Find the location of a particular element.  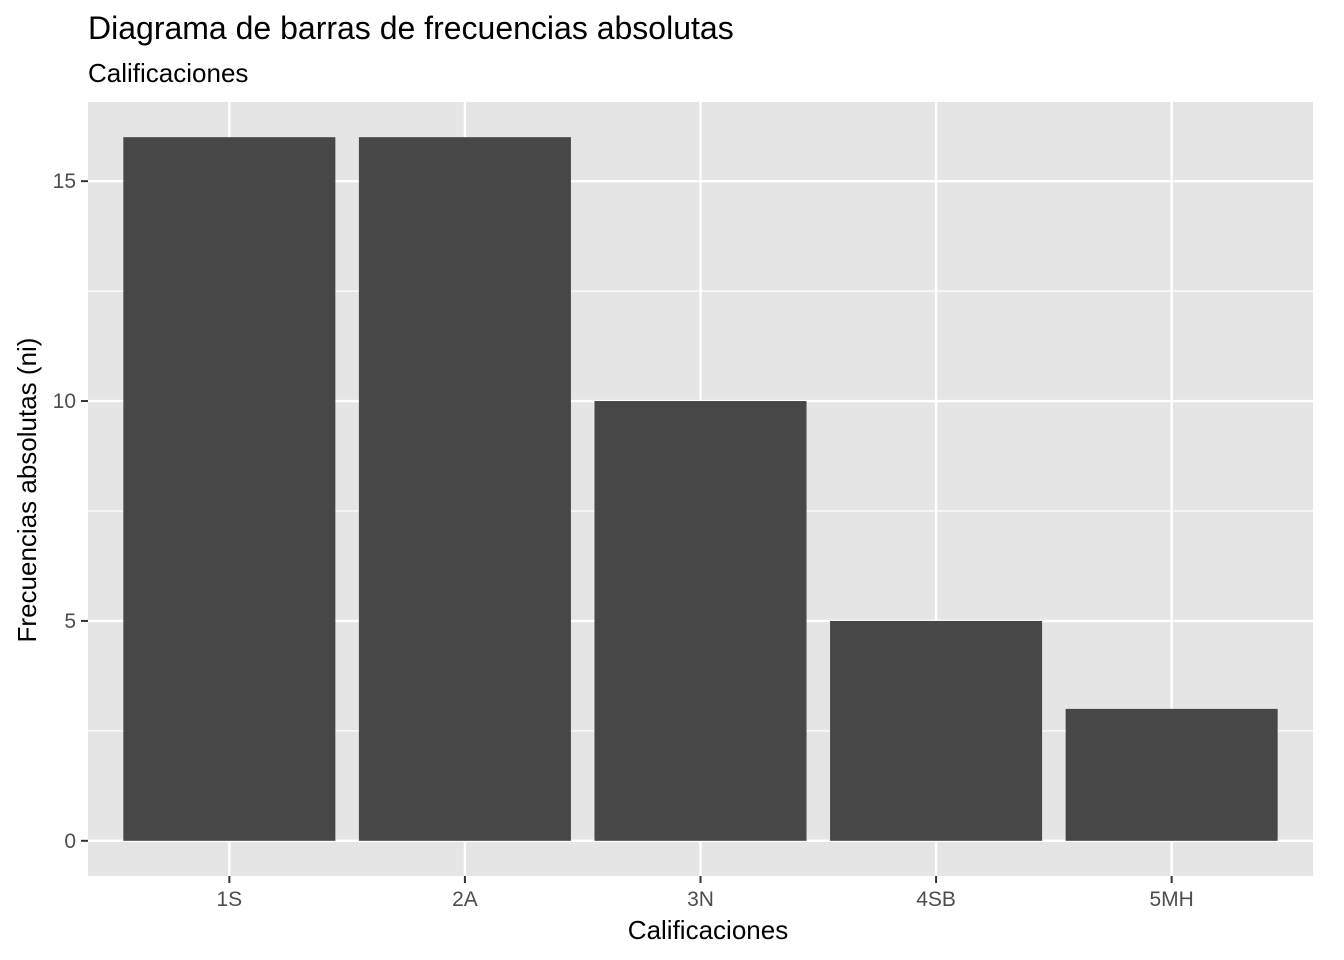

y-tick-label: 15 is located at coordinates (64, 181).